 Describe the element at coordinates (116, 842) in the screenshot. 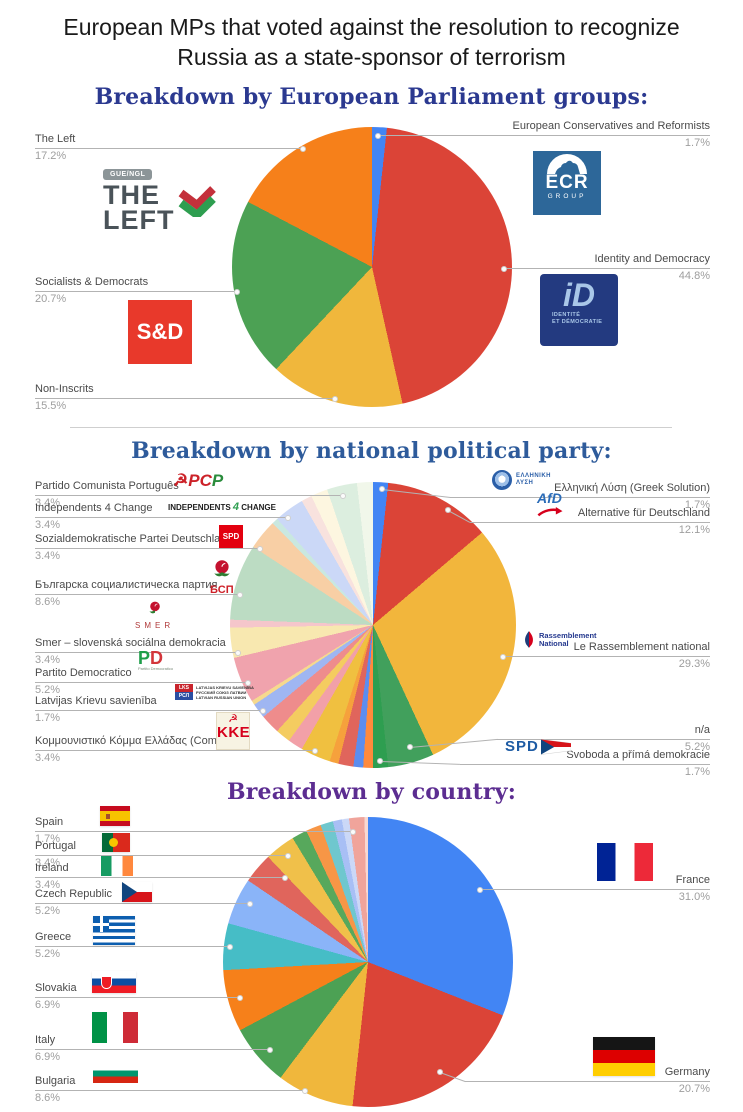

I see `flag-portugal-icon` at that location.